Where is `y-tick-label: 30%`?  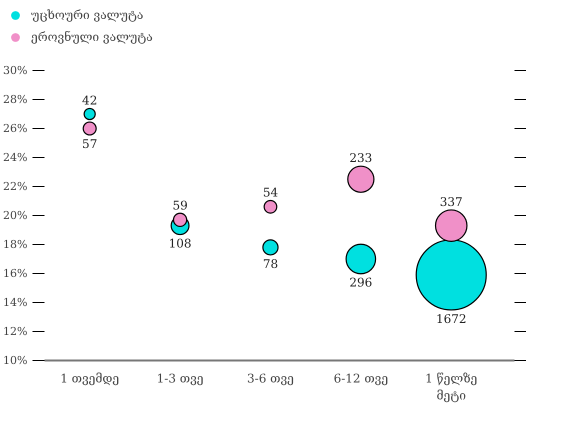
y-tick-label: 30% is located at coordinates (15, 70).